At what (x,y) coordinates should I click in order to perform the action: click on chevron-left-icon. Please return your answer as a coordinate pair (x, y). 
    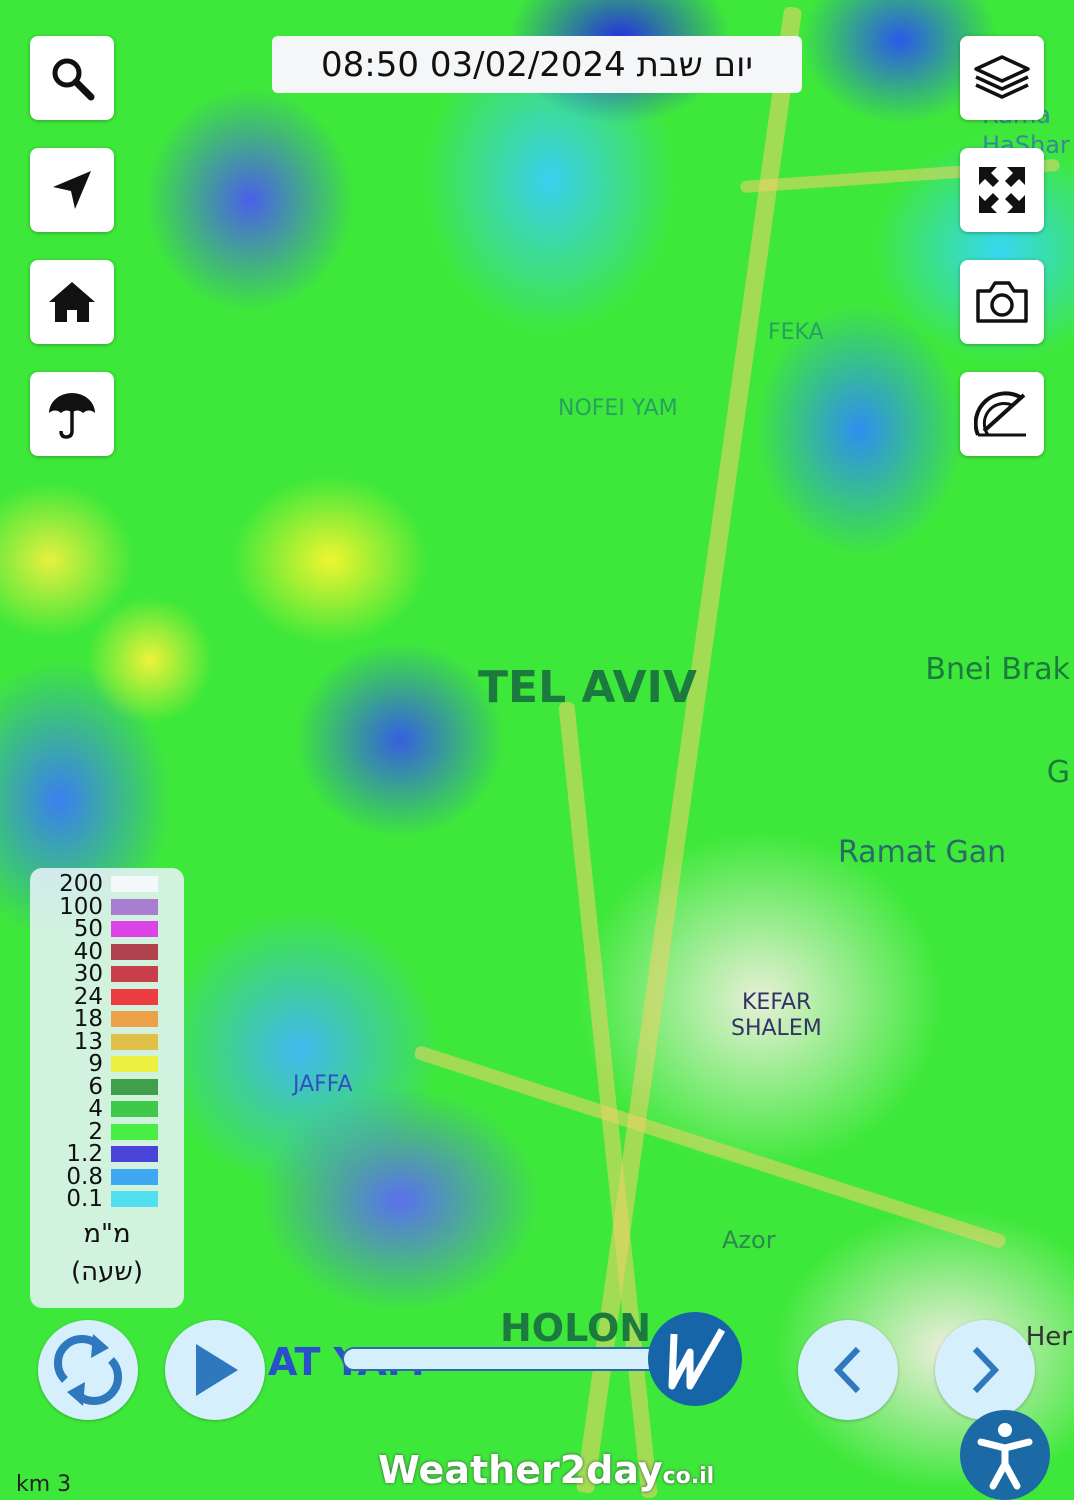
    Looking at the image, I should click on (847, 1370).